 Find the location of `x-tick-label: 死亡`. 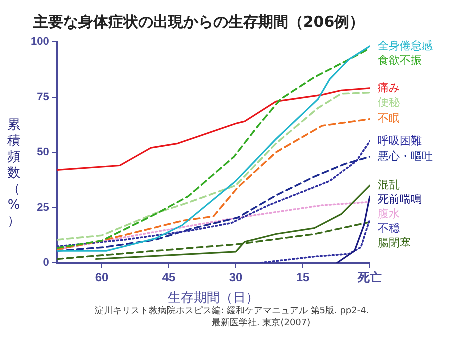

x-tick-label: 死亡 is located at coordinates (369, 277).